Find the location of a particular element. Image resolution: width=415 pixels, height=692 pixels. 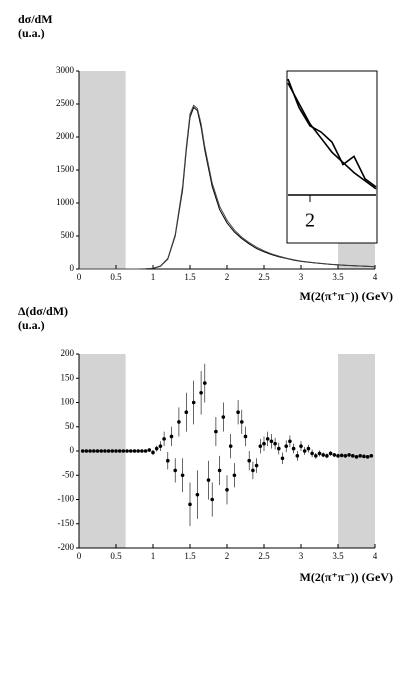

y-tick-label: 150 is located at coordinates (68, 377).